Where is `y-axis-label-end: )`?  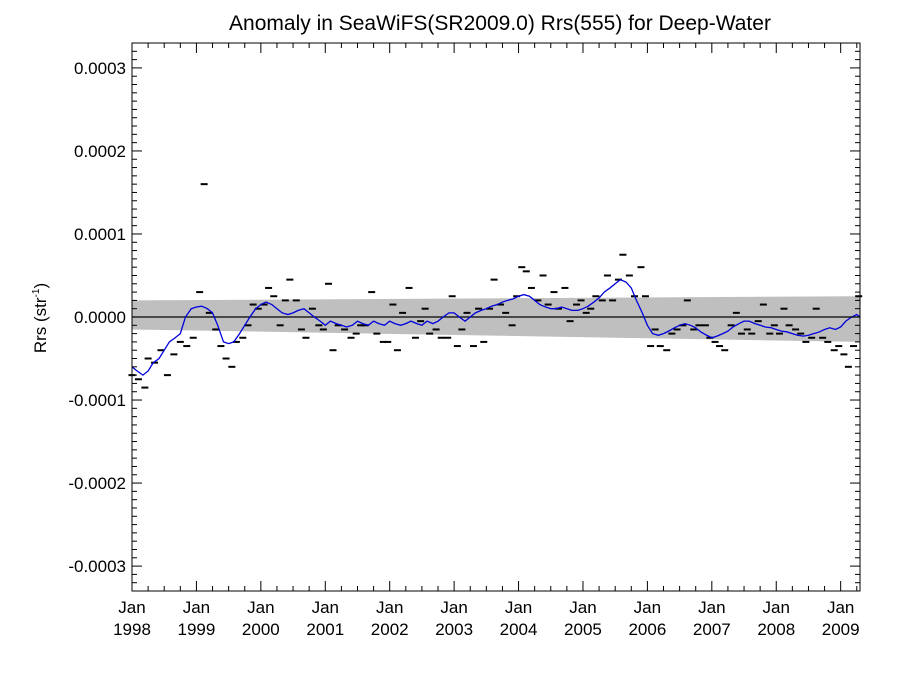 y-axis-label-end: ) is located at coordinates (40, 286).